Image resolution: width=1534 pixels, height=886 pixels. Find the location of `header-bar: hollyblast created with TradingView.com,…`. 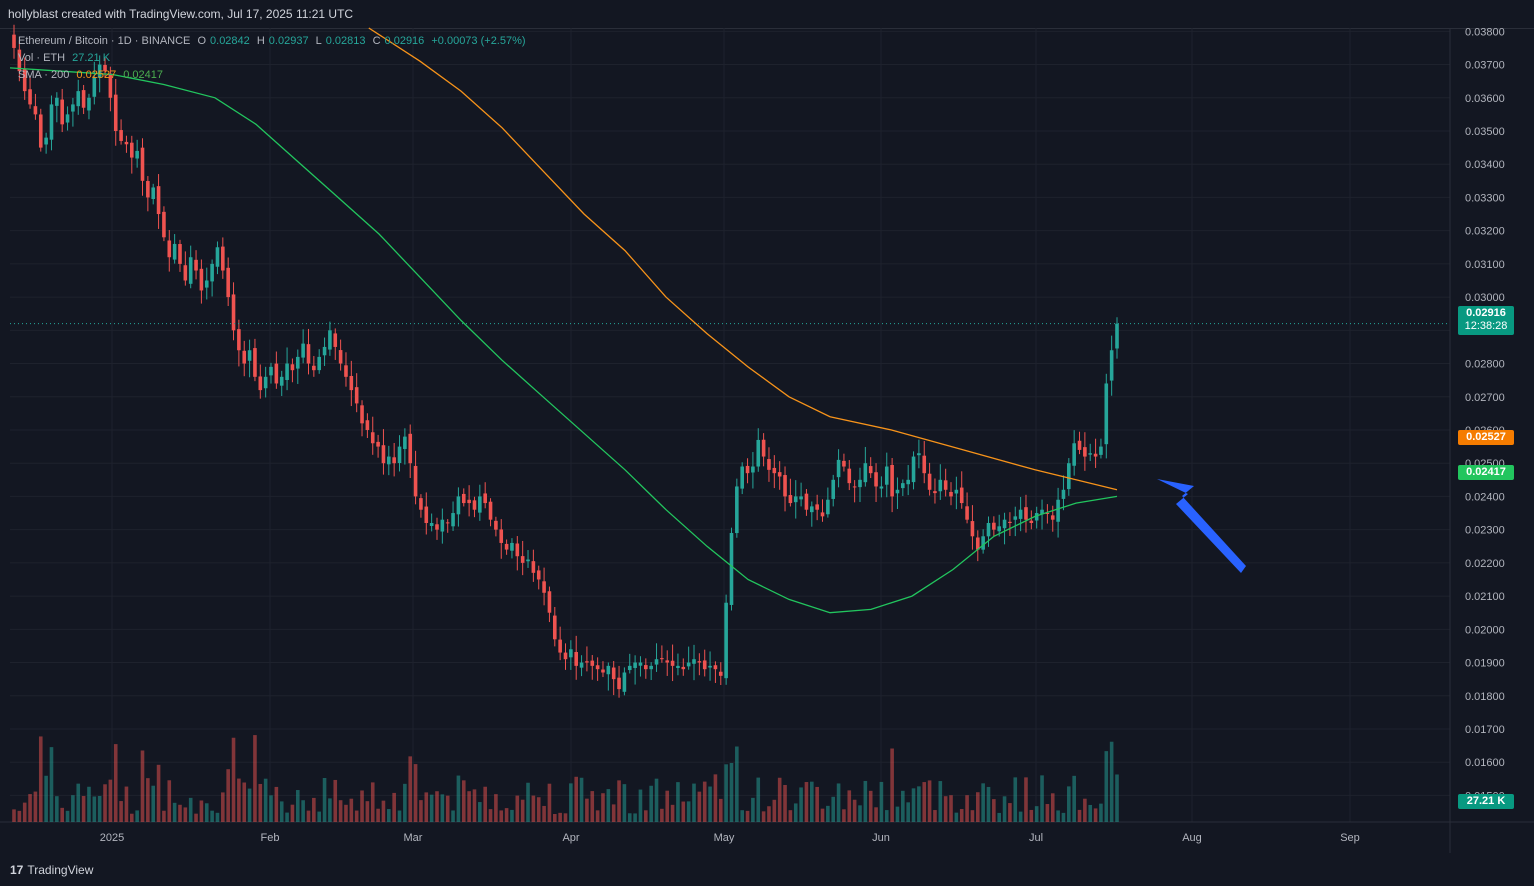

header-bar: hollyblast created with TradingView.com,… is located at coordinates (767, 14).